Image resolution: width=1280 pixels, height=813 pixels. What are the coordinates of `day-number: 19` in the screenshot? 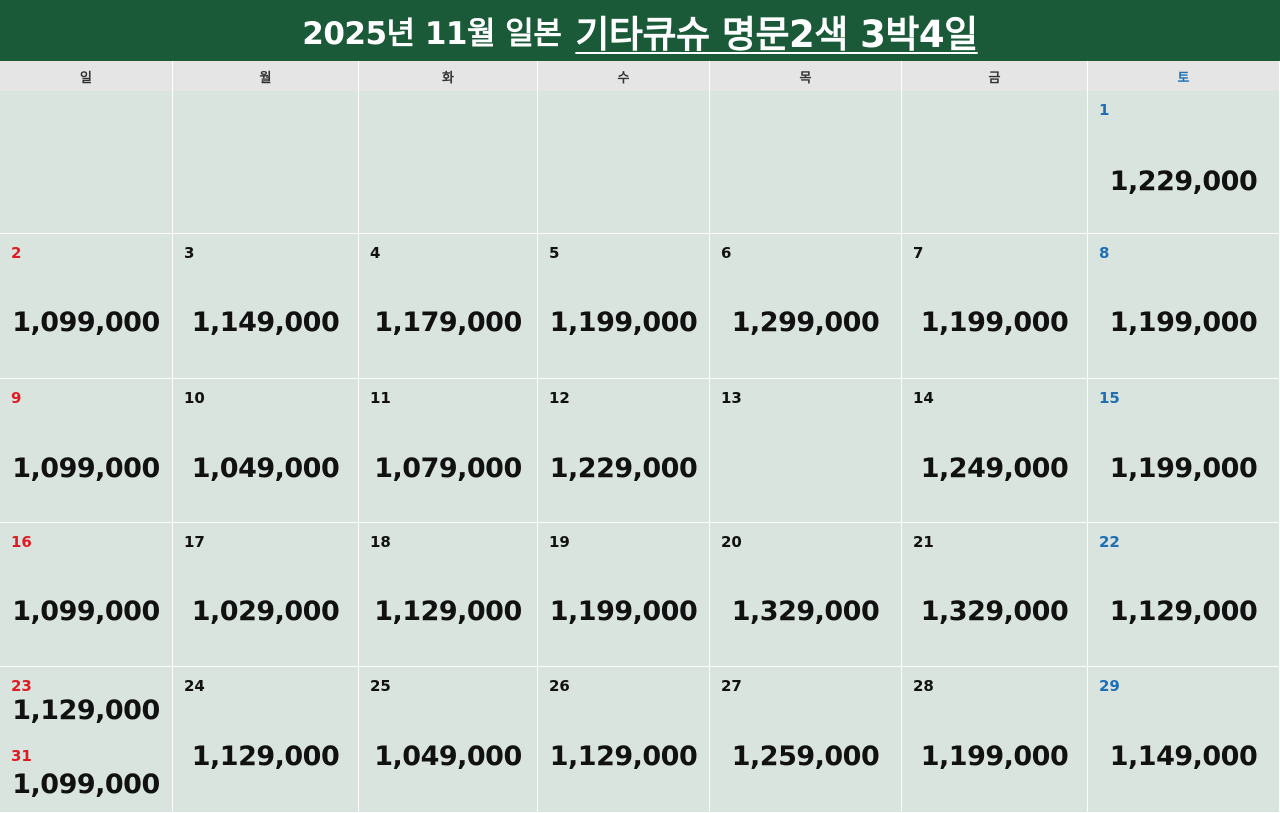 It's located at (559, 542).